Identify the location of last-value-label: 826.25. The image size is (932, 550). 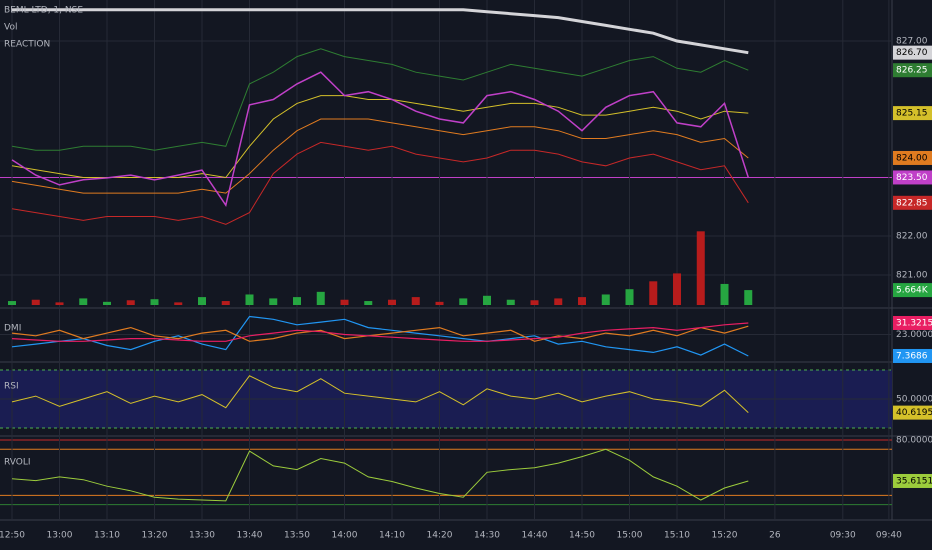
(912, 71).